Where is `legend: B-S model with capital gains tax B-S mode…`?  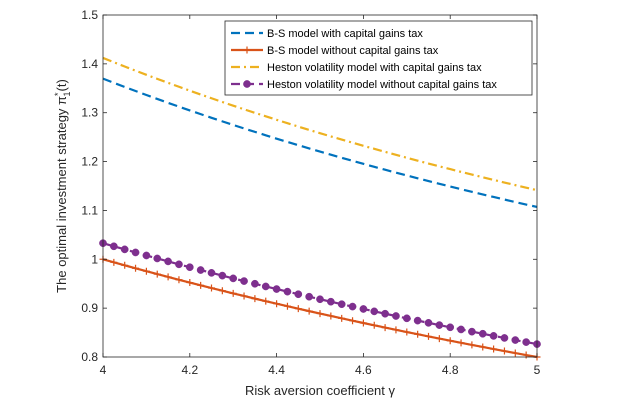
legend: B-S model with capital gains tax B-S mode… is located at coordinates (378, 58).